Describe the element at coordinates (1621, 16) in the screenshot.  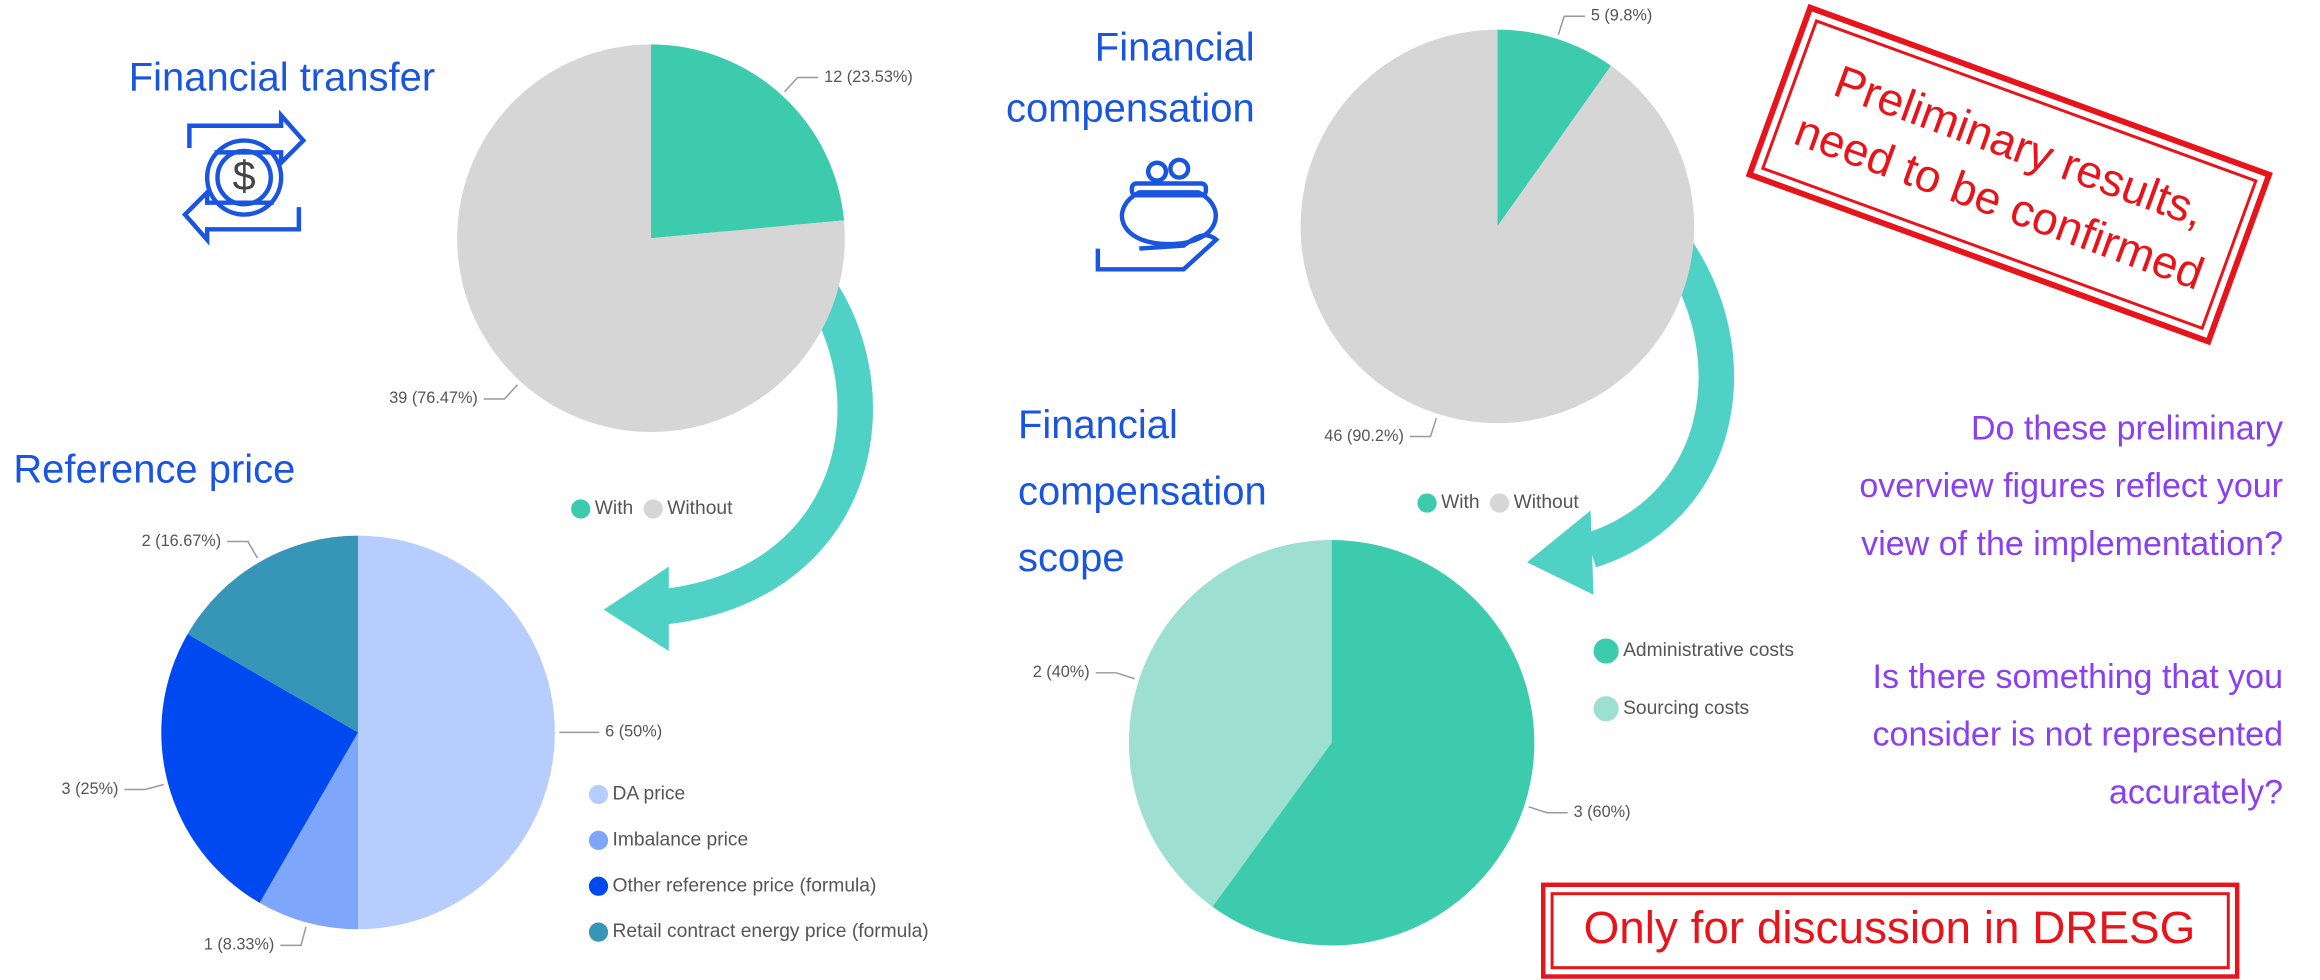
I see `value-label: 5 (9.8%)` at that location.